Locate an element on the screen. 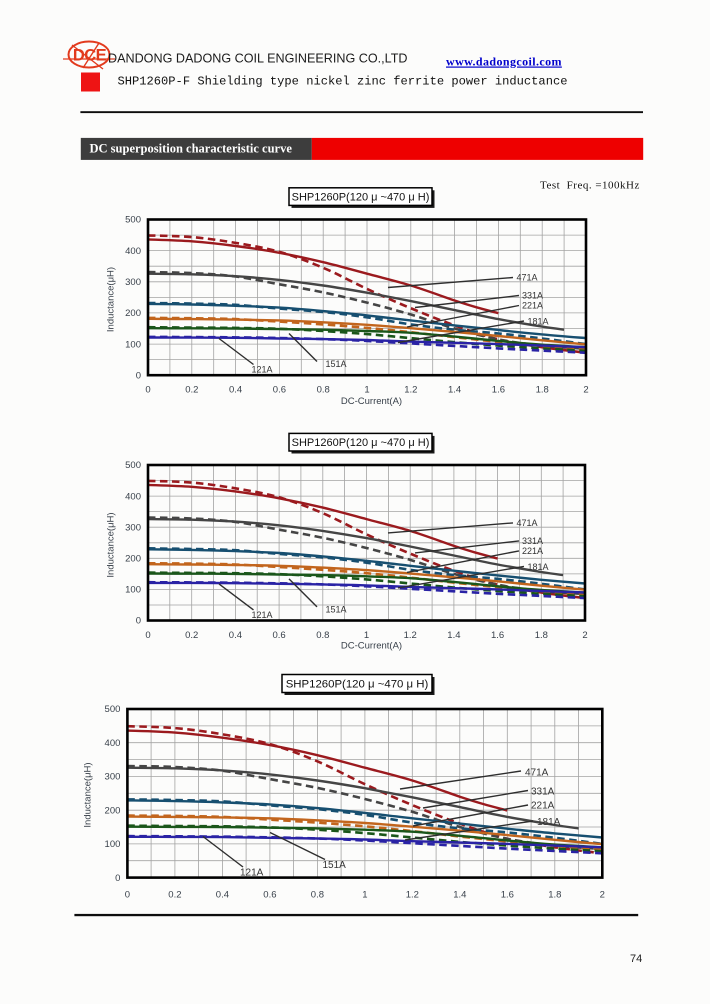 This screenshot has width=710, height=1004. svg-text:DC superposition characteristi: DC superposition characteristic curve is located at coordinates (191, 149).